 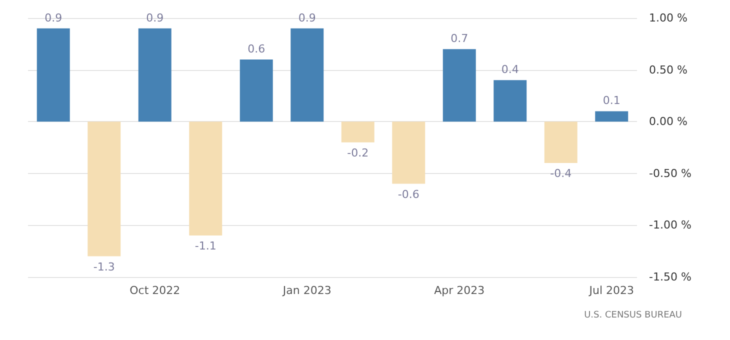 What do you see at coordinates (670, 277) in the screenshot?
I see `y-tick-label: -1.50 %` at bounding box center [670, 277].